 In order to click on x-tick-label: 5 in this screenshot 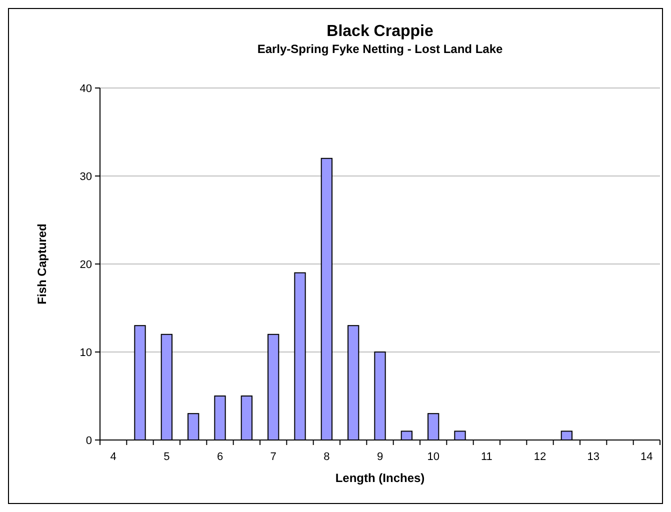, I will do `click(167, 457)`.